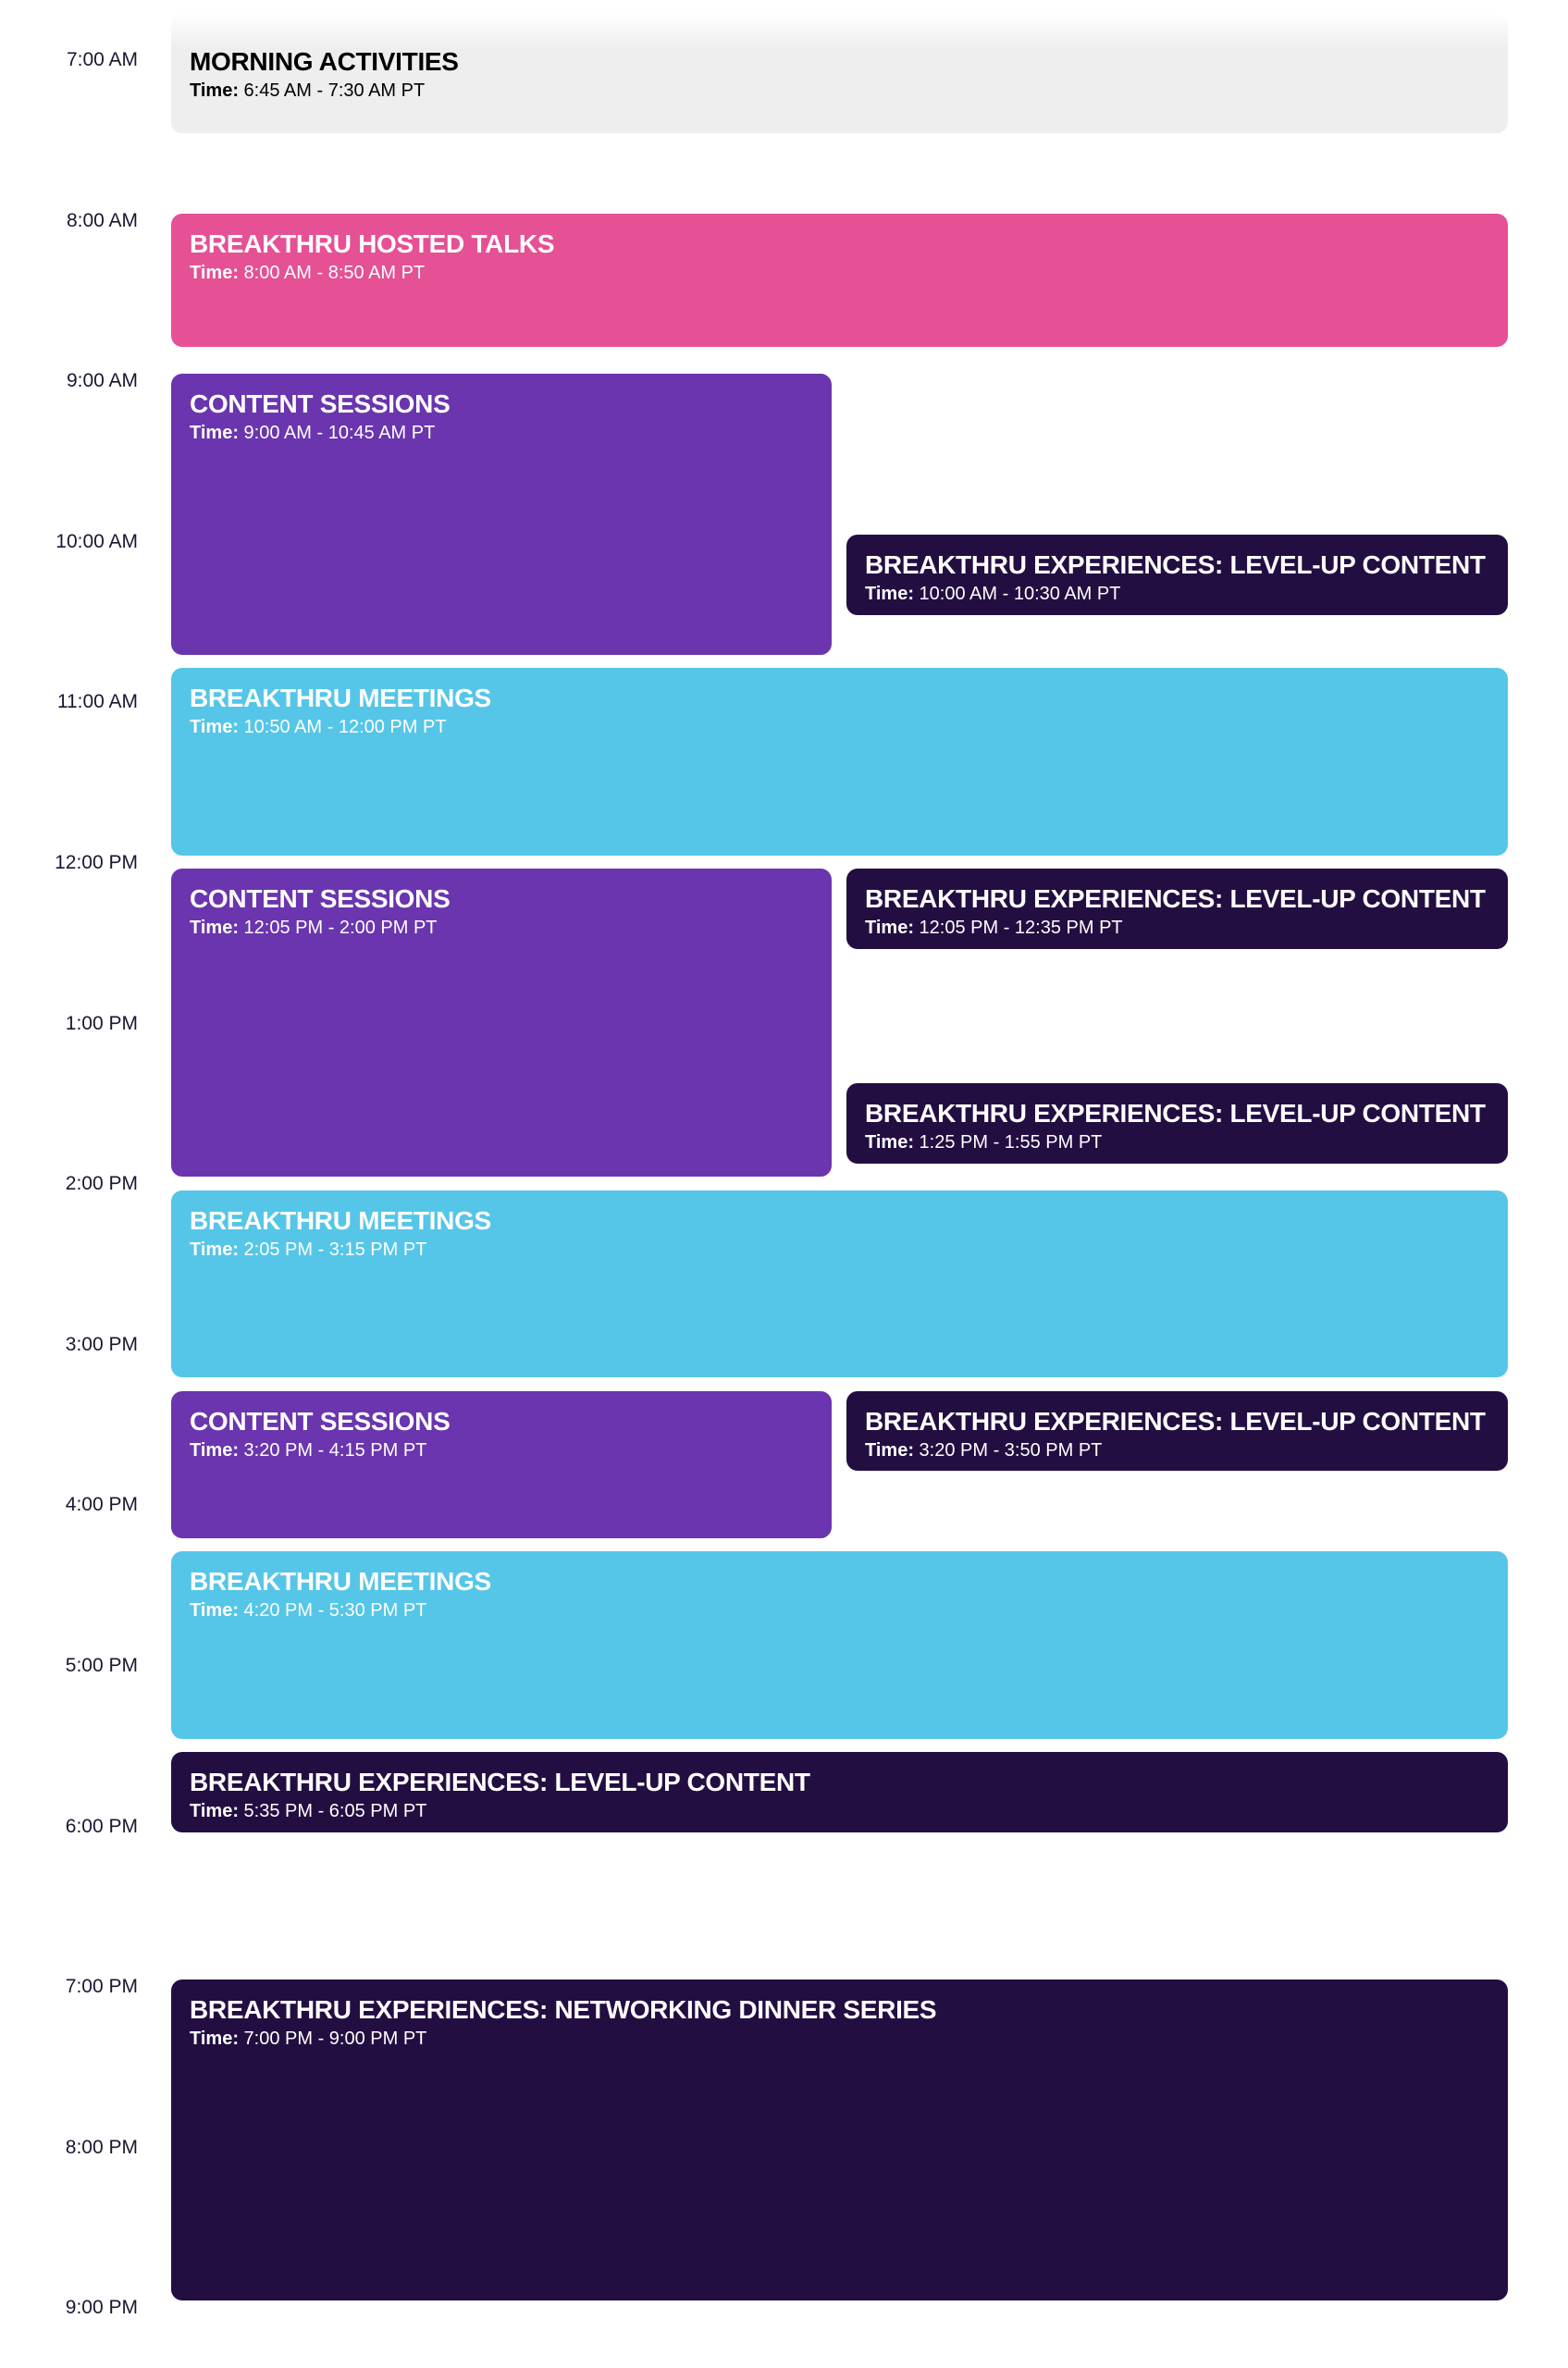  I want to click on event-time: Time: 7:00 PM - 9:00 PM PT, so click(839, 2039).